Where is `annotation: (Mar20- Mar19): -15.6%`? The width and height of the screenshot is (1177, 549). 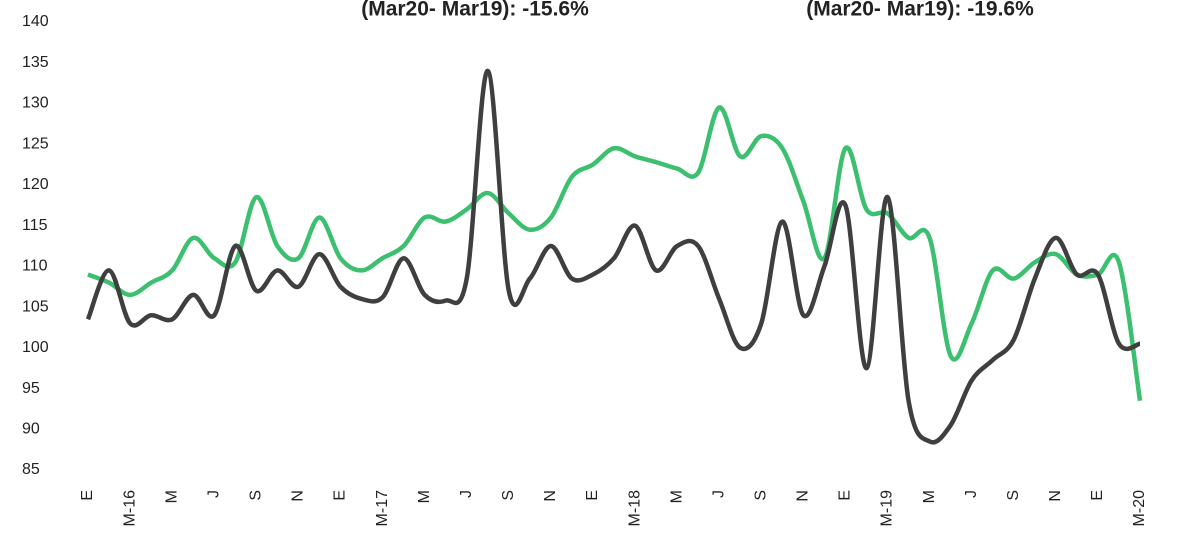 annotation: (Mar20- Mar19): -15.6% is located at coordinates (475, 10).